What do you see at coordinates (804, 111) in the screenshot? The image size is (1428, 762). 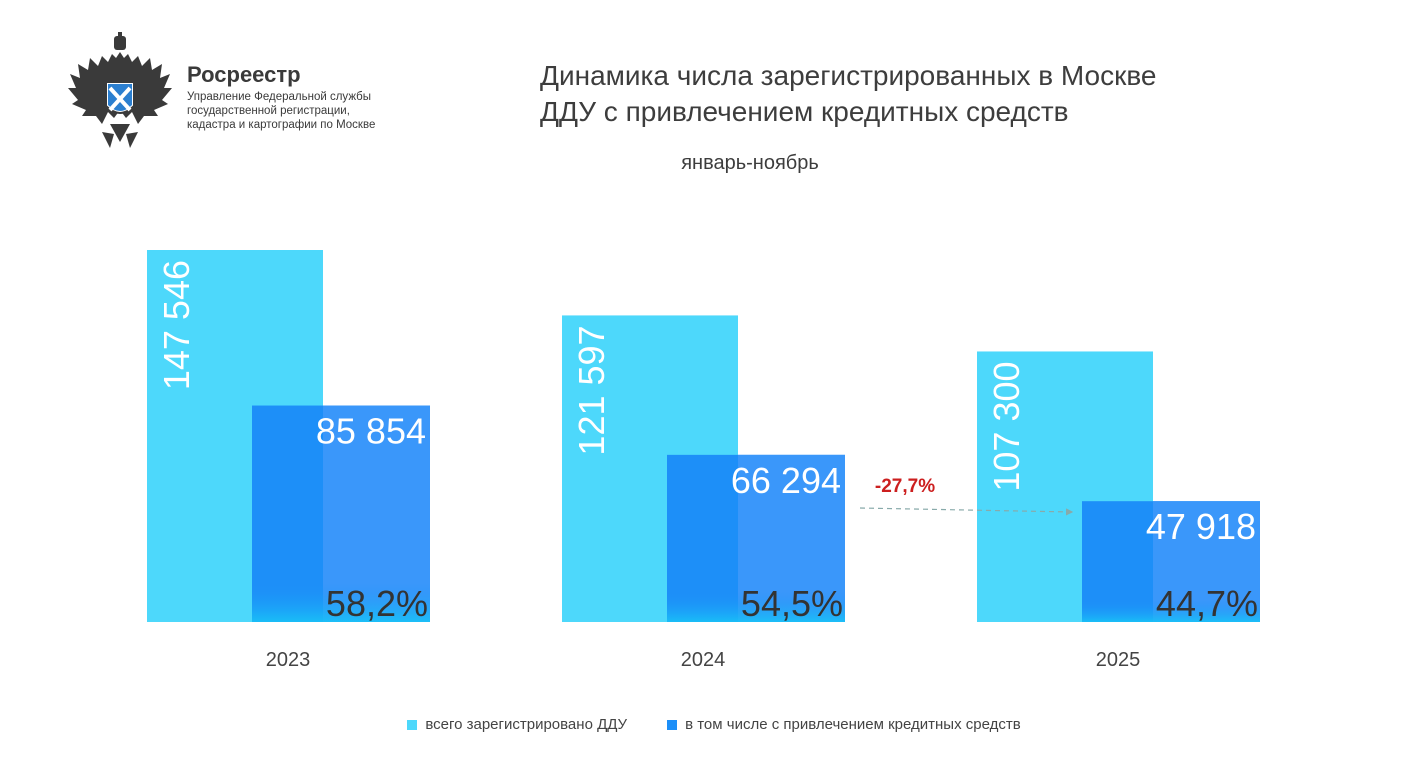 I see `chart-title-line: ДДУ с привлечением кредитных средств` at bounding box center [804, 111].